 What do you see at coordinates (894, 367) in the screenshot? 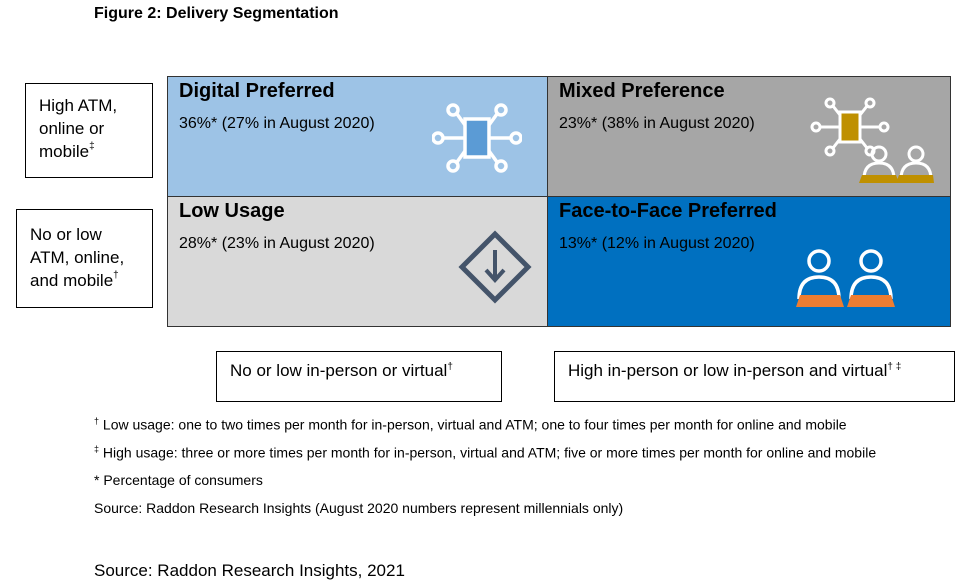
I see `footnote-mark: † ‡` at bounding box center [894, 367].